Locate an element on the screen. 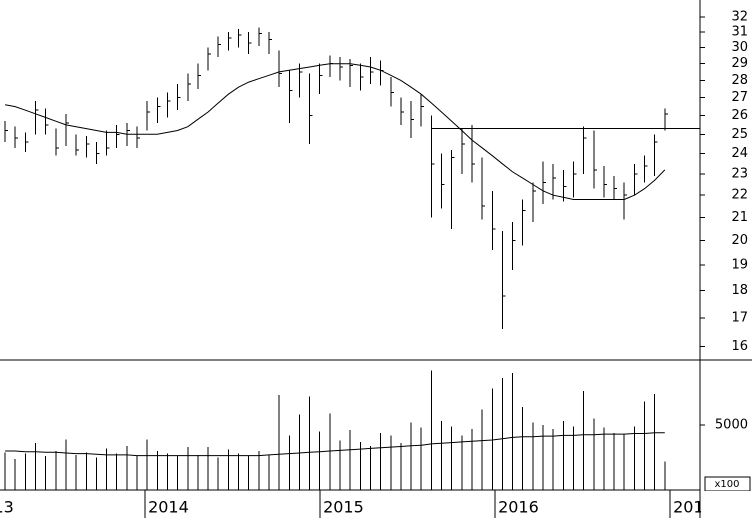 The image size is (752, 518). x-tick-label: 2016 is located at coordinates (518, 507).